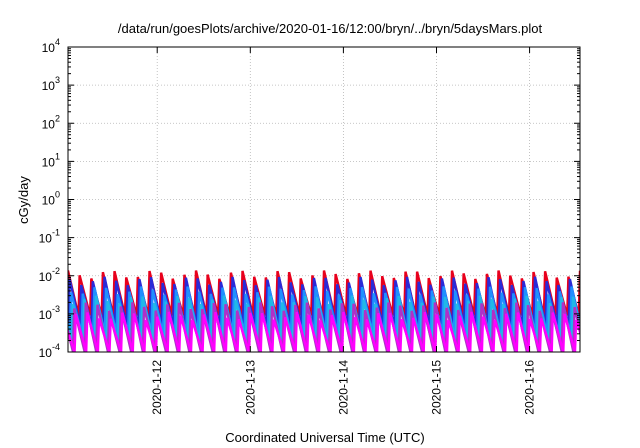 The image size is (640, 448). I want to click on x-tick-label: 2020-1-15, so click(436, 387).